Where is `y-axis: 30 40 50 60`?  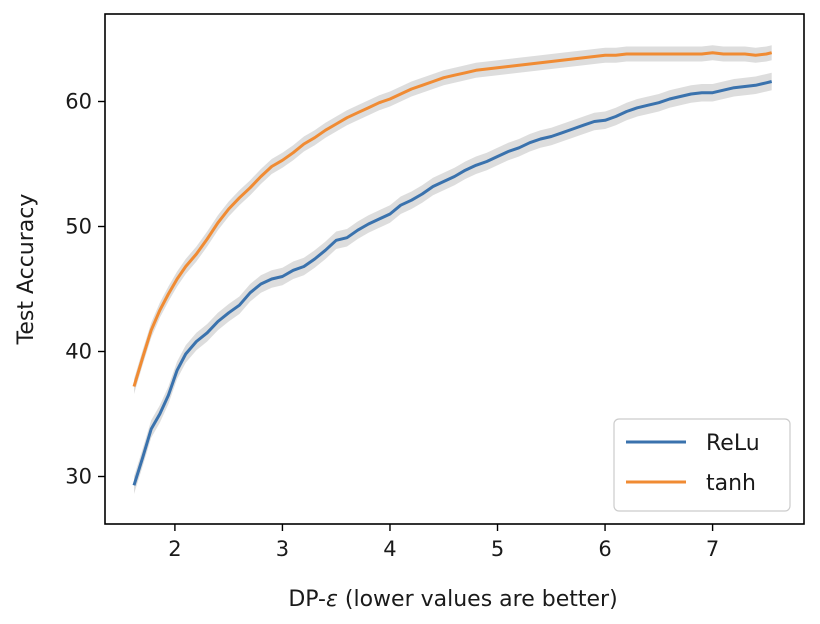 y-axis: 30 40 50 60 is located at coordinates (85, 289).